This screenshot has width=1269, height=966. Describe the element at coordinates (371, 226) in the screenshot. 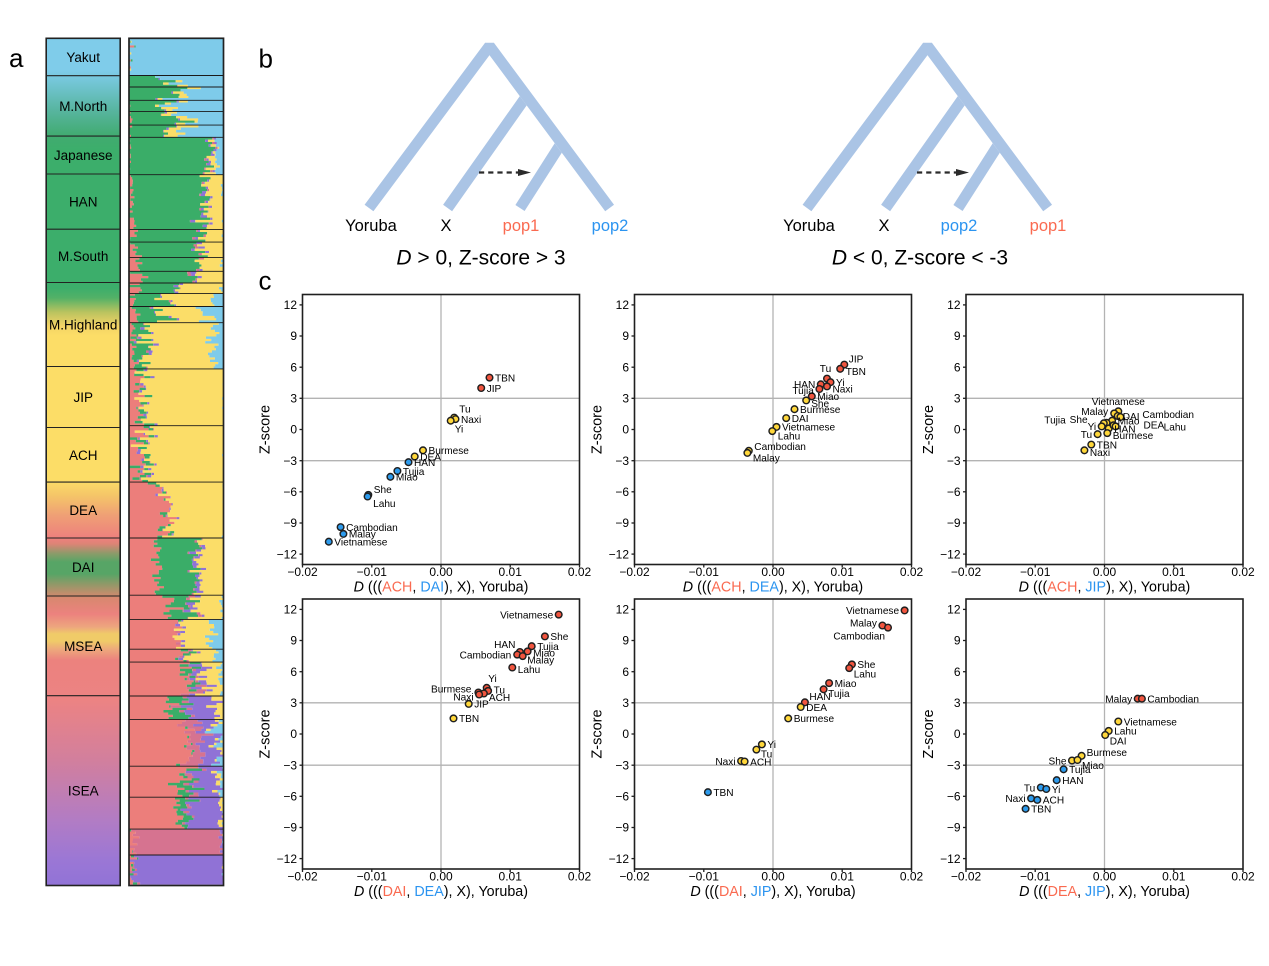

I see `svg-text: Yoruba` at that location.